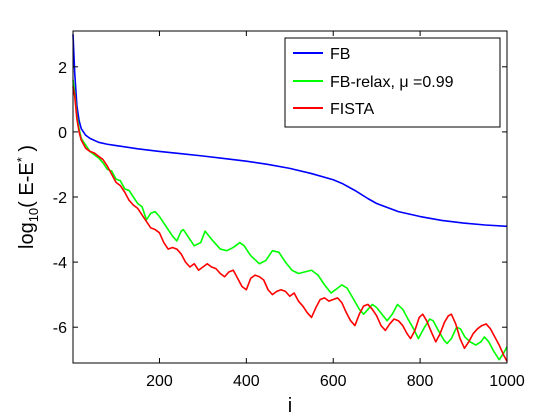  What do you see at coordinates (60, 198) in the screenshot?
I see `y-tick-label: -2` at bounding box center [60, 198].